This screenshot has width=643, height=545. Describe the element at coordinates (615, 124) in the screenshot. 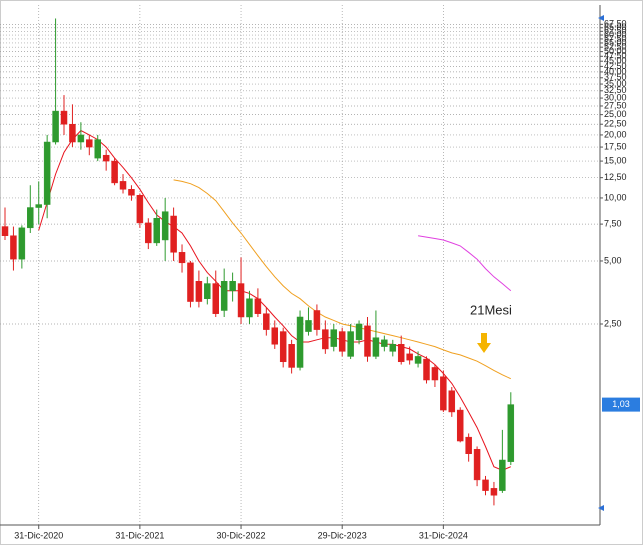

I see `y-tick-label: 22,50` at that location.